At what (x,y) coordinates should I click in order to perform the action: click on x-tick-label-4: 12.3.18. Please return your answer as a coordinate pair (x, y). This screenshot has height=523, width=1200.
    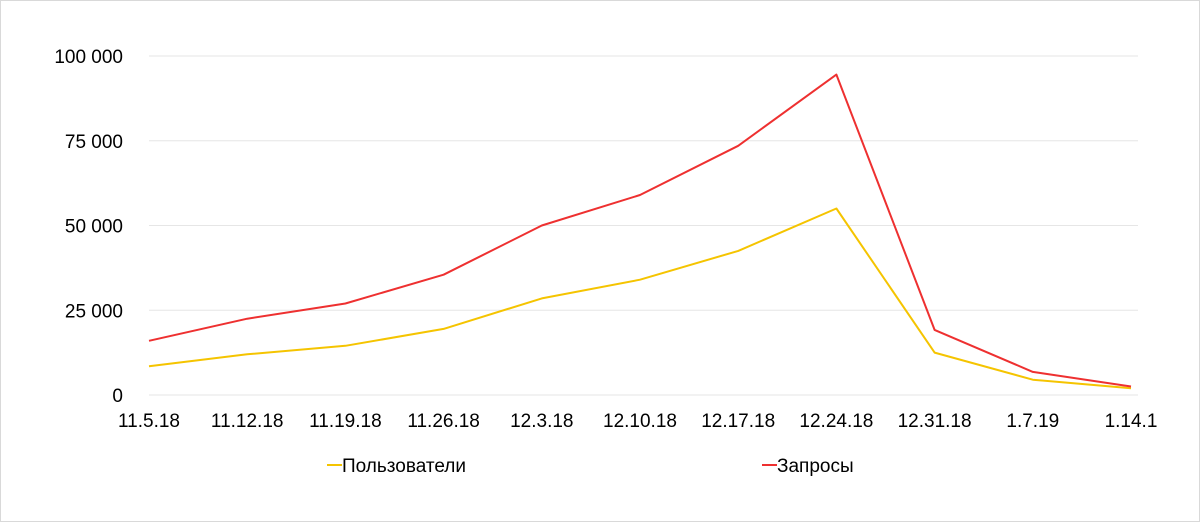
    Looking at the image, I should click on (541, 421).